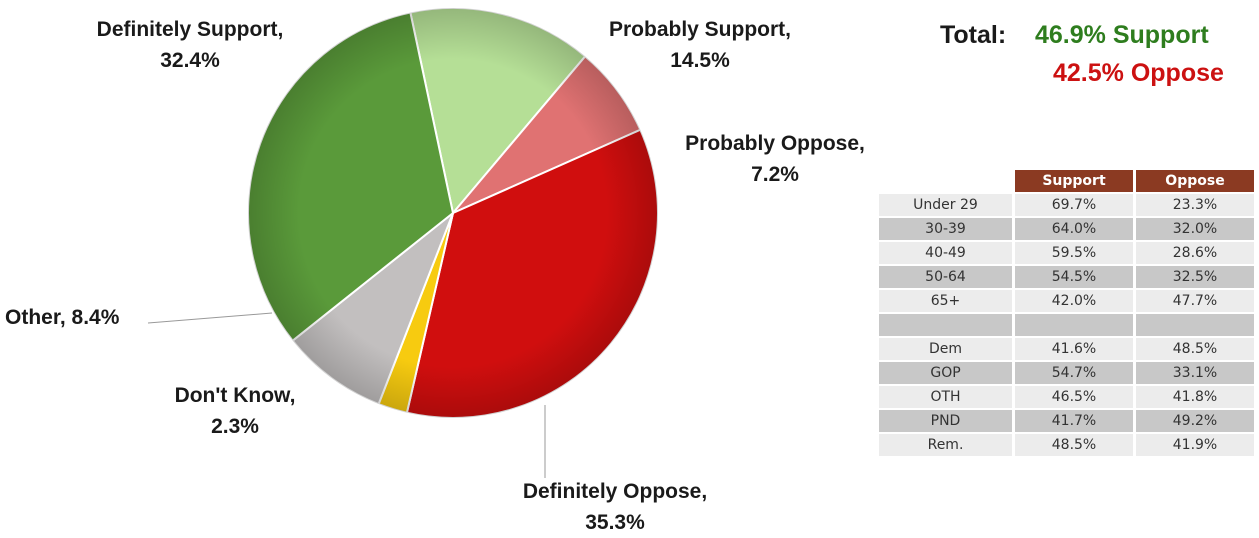  I want to click on label-definitely-support: Definitely Support, 32.4%, so click(190, 45).